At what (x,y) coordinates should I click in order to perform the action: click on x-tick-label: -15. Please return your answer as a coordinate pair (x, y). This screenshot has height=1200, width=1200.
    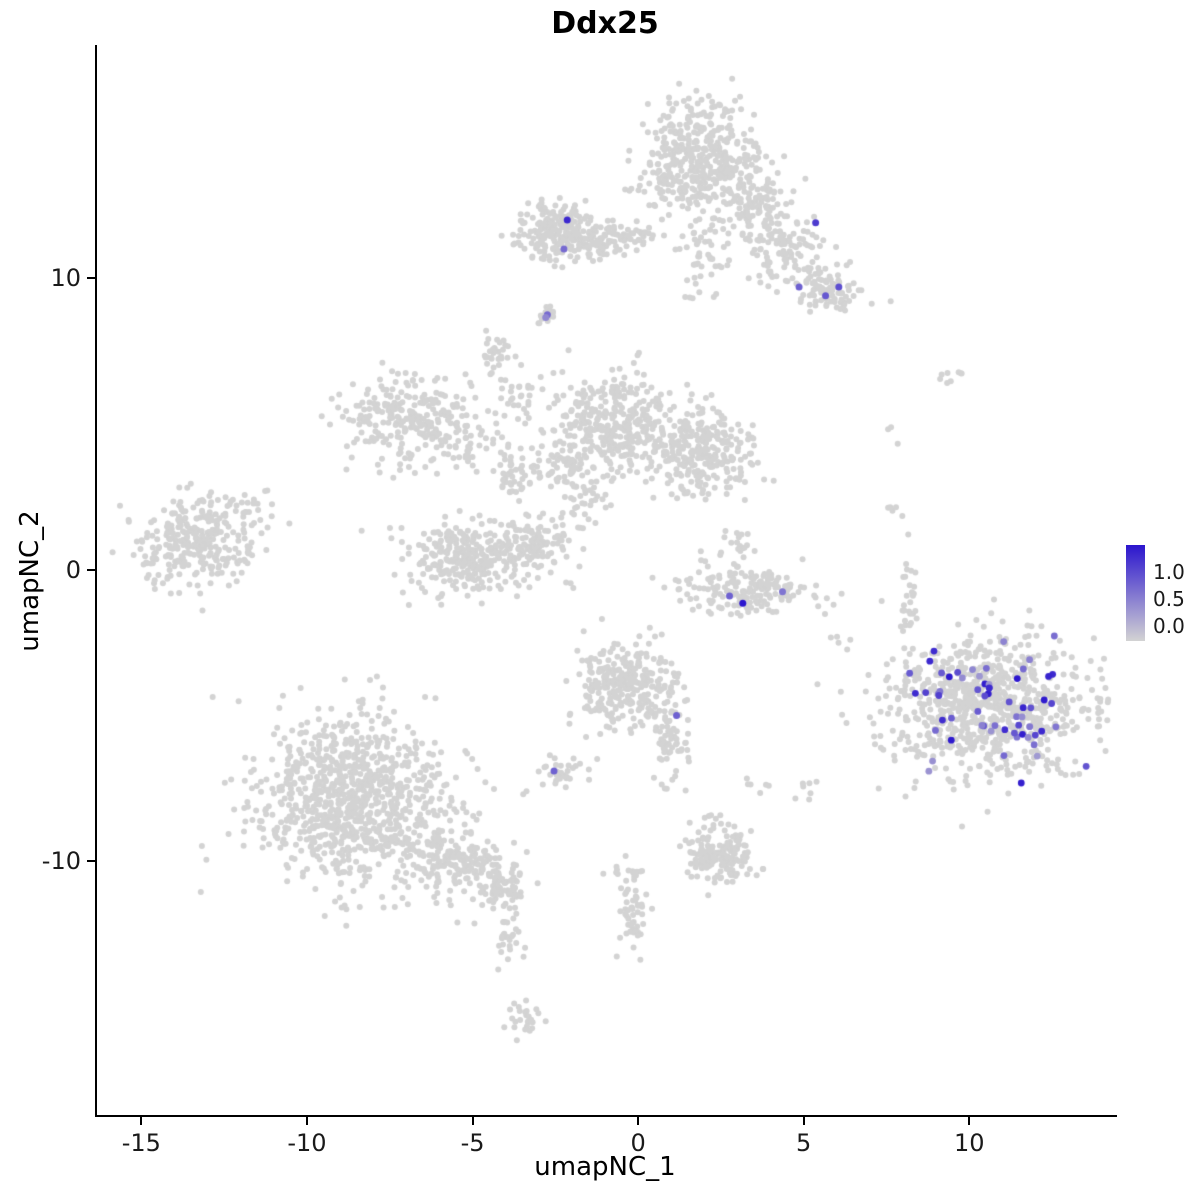
    Looking at the image, I should click on (141, 1143).